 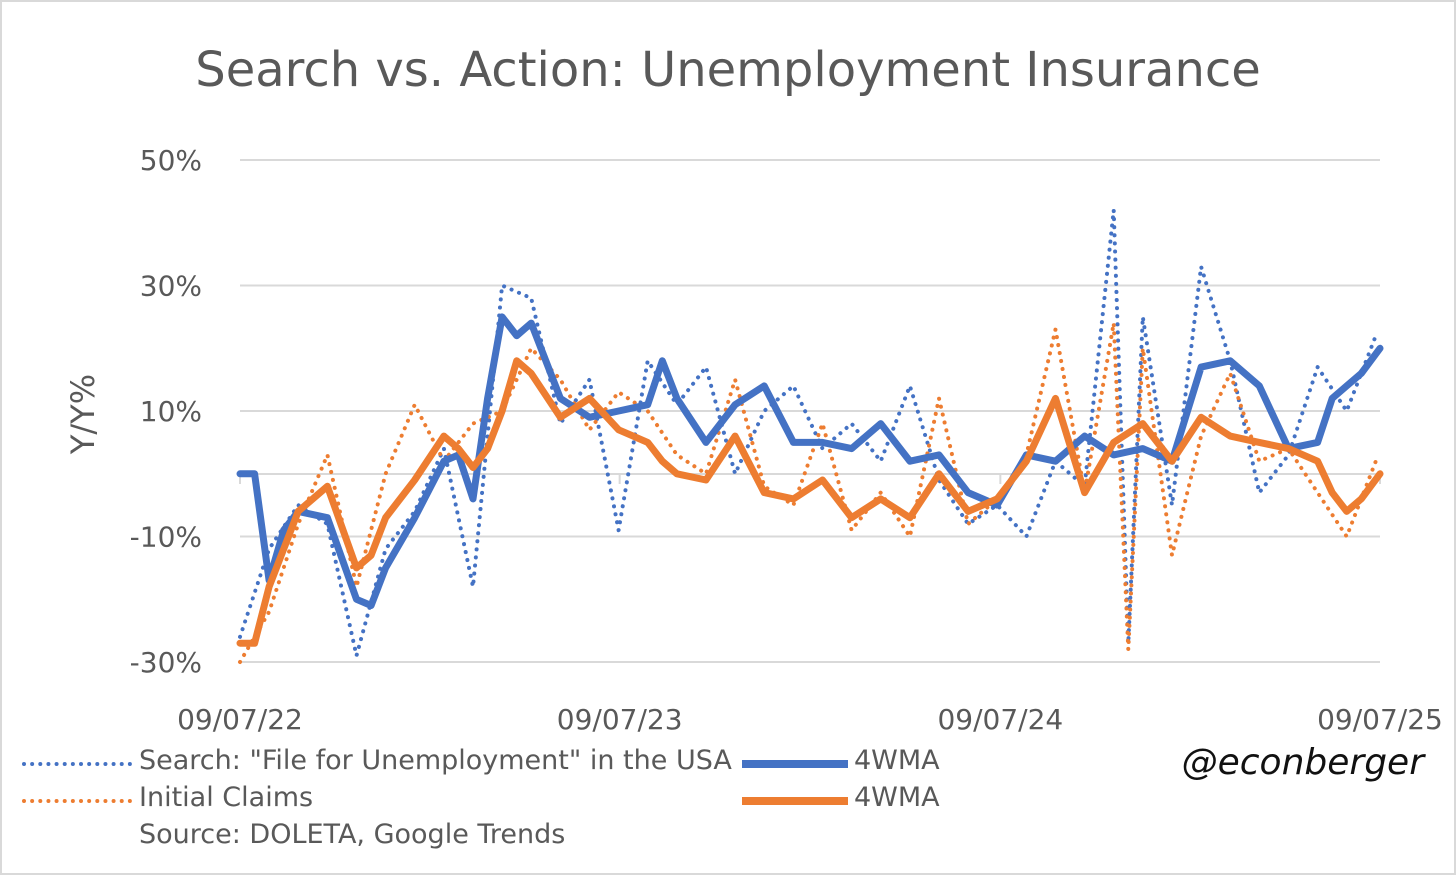 What do you see at coordinates (166, 537) in the screenshot?
I see `y-tick-label: -10%` at bounding box center [166, 537].